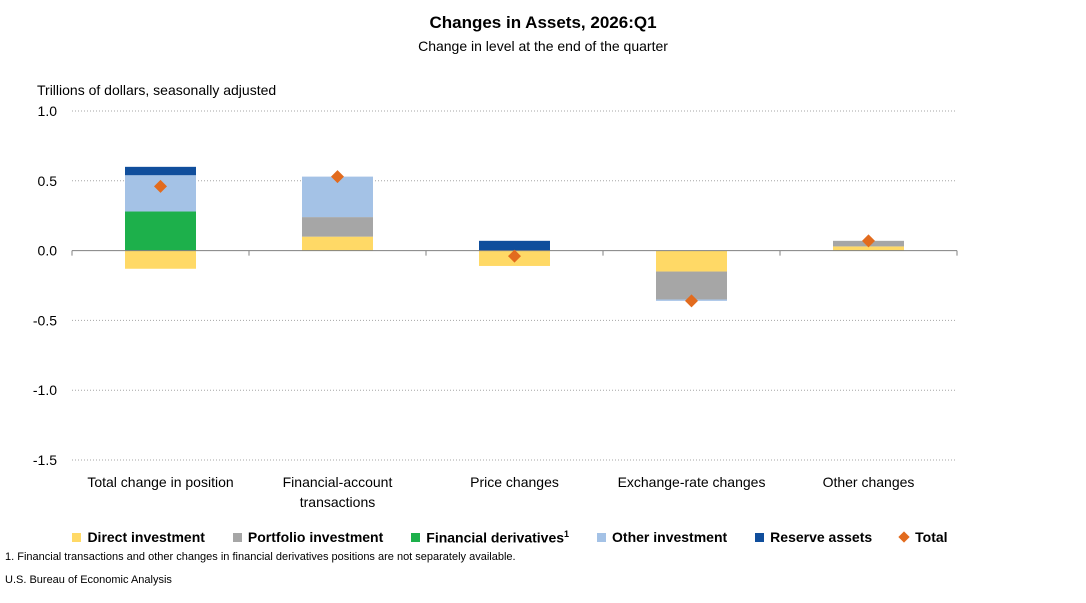 This screenshot has height=603, width=1086. I want to click on legend-label: Other investment, so click(670, 537).